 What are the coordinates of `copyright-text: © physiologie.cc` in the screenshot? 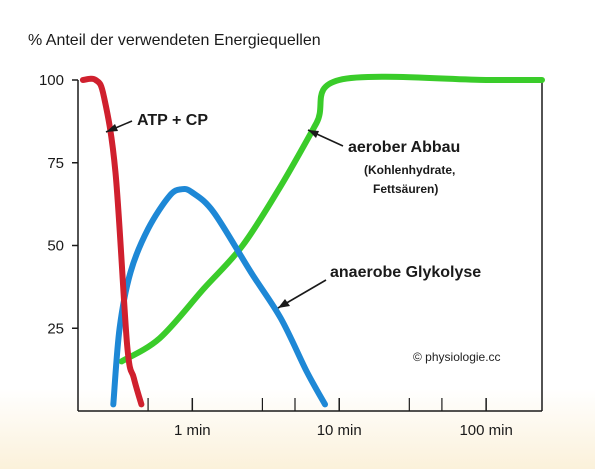 It's located at (457, 357).